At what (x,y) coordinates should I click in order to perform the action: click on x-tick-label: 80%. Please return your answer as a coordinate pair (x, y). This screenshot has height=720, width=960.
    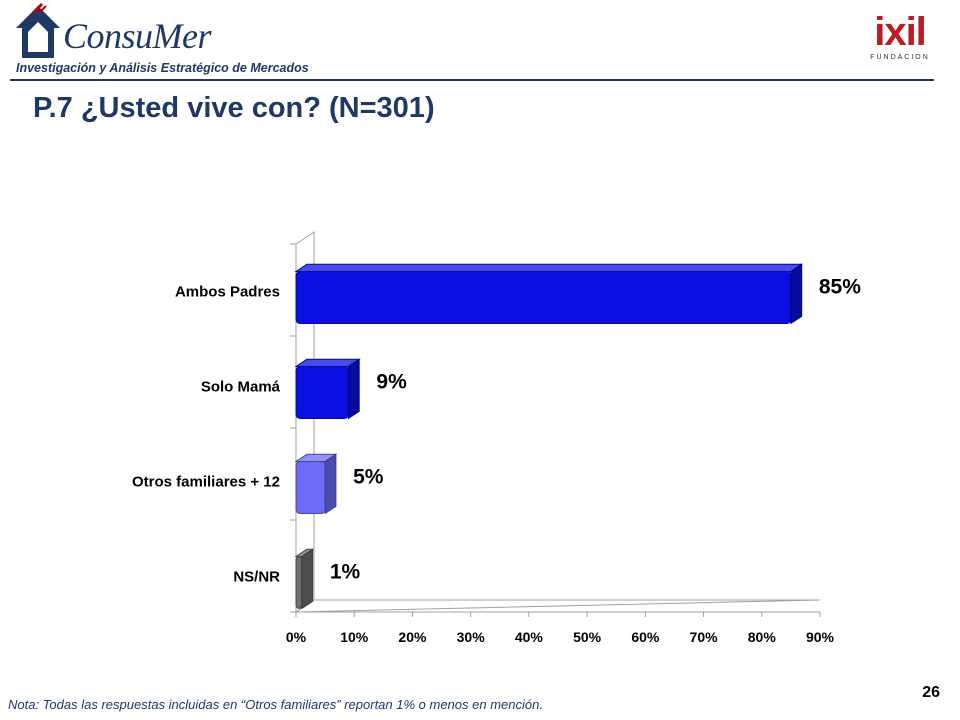
    Looking at the image, I should click on (762, 637).